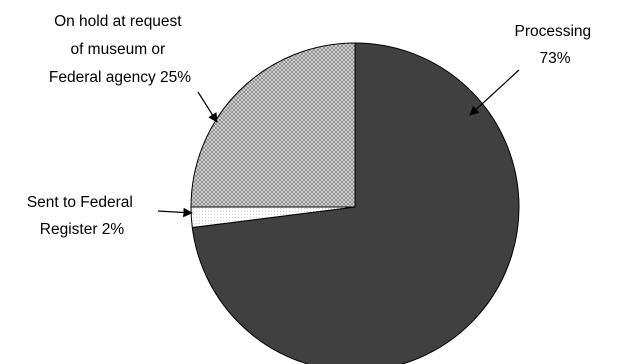 Image resolution: width=622 pixels, height=364 pixels. I want to click on on-hold-label-line-2: of museum or, so click(117, 49).